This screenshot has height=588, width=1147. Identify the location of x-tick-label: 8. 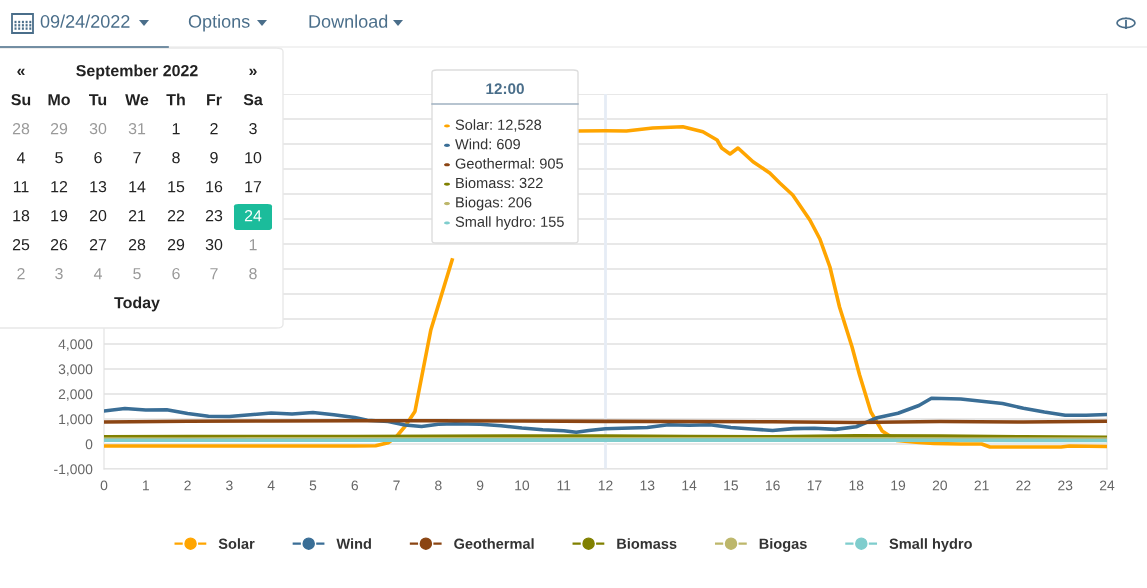
(438, 485).